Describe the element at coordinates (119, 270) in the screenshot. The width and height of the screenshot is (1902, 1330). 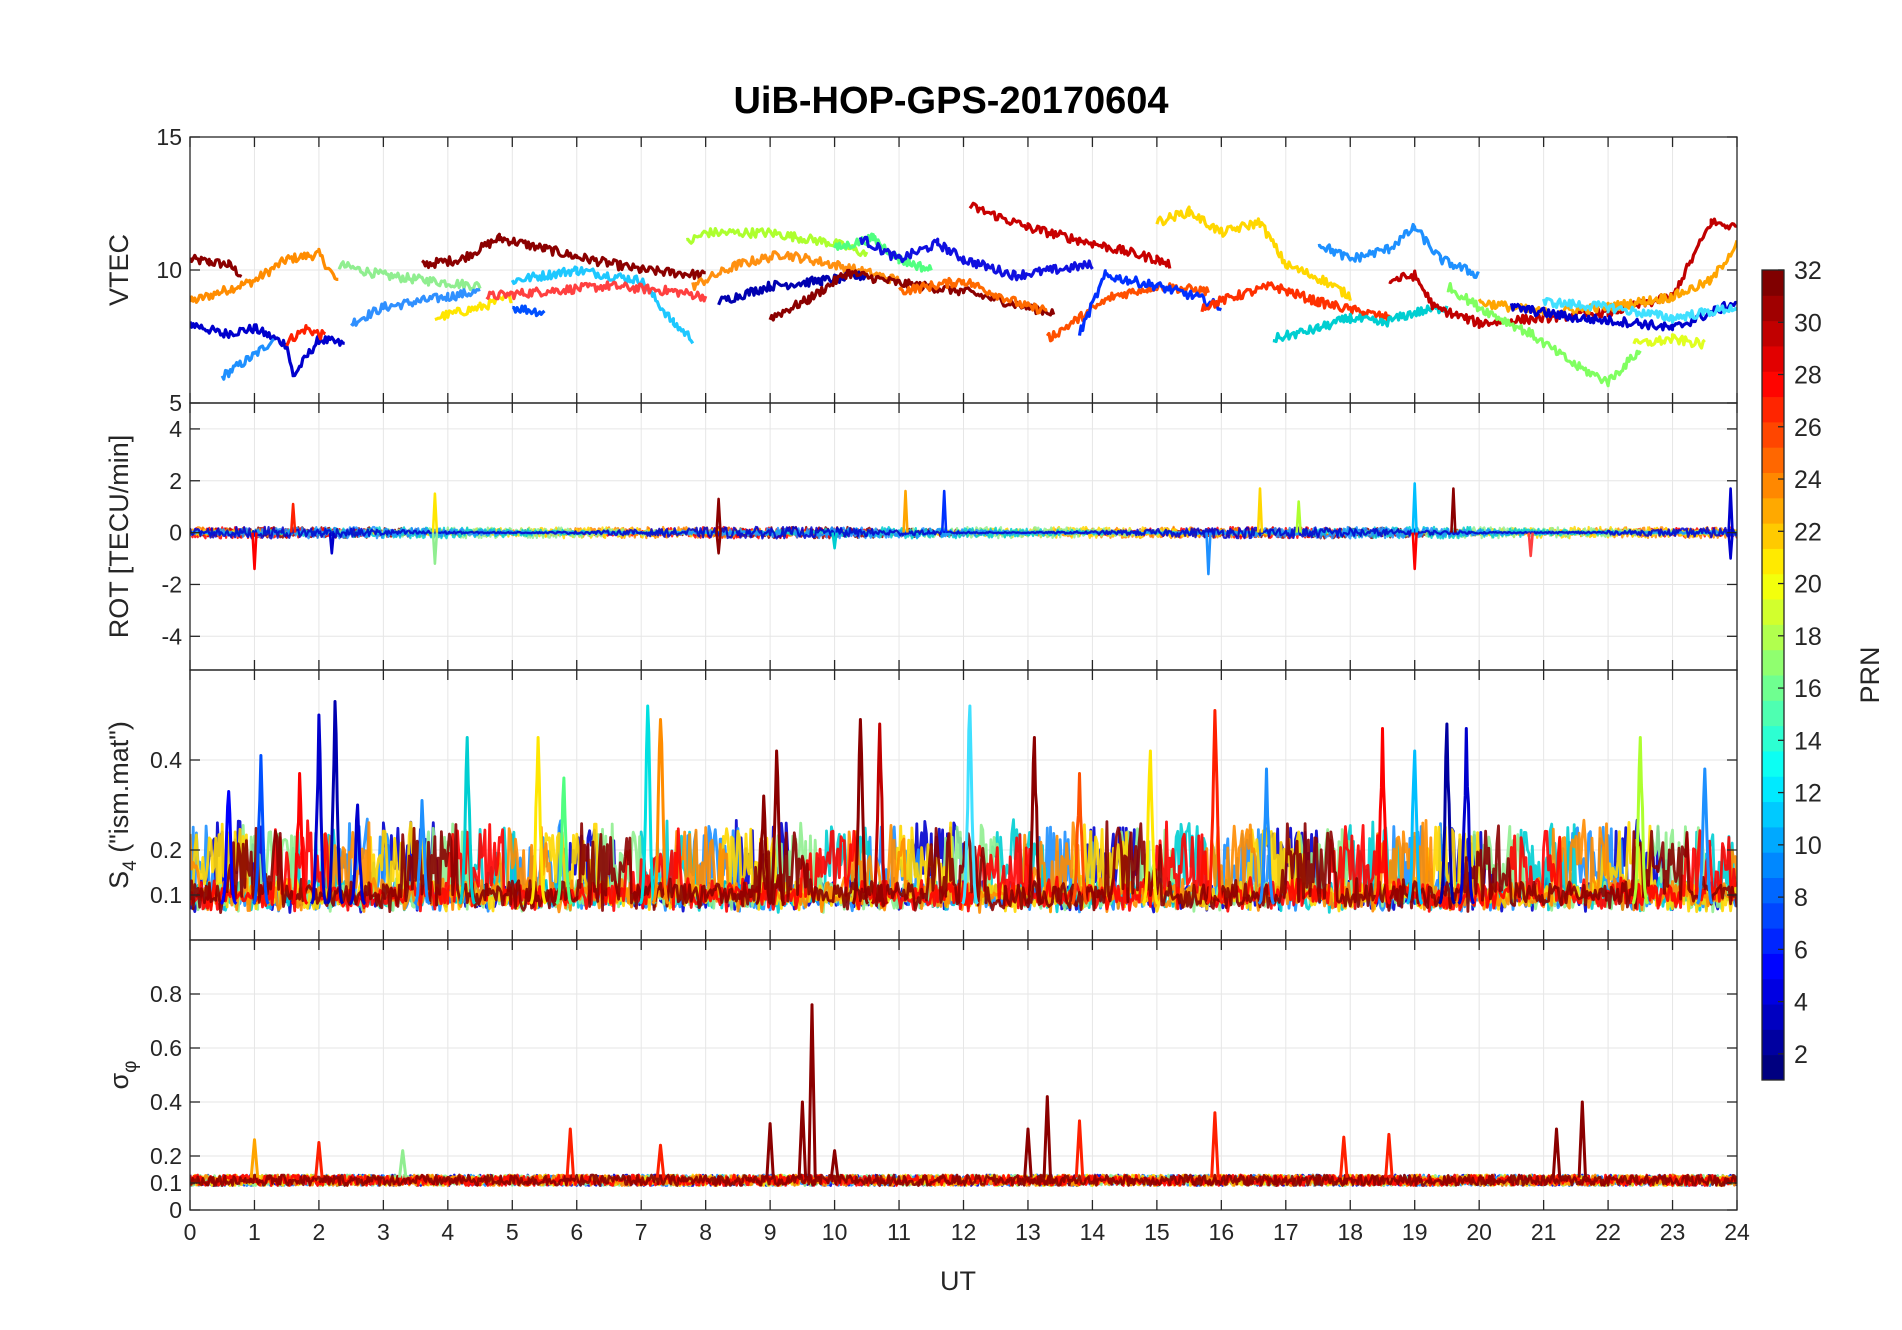
I see `y-axis-label-vtec: VTEC` at that location.